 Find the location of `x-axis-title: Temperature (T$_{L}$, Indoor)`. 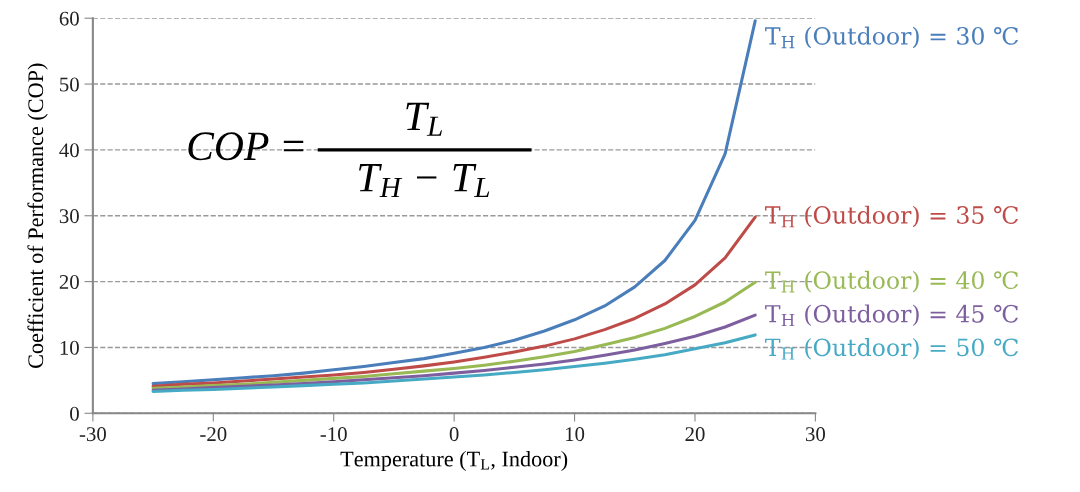

x-axis-title: Temperature (T$_{L}$, Indoor) is located at coordinates (454, 461).